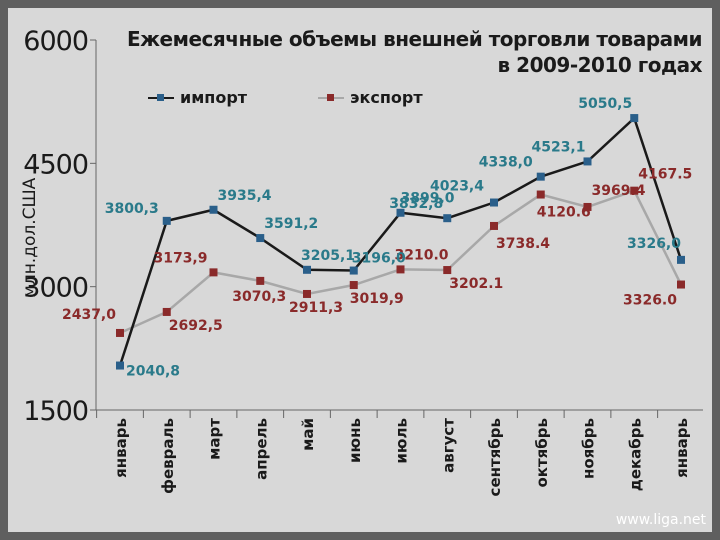 The height and width of the screenshot is (540, 720). Describe the element at coordinates (386, 97) in the screenshot. I see `legend-label-export: экспорт` at that location.